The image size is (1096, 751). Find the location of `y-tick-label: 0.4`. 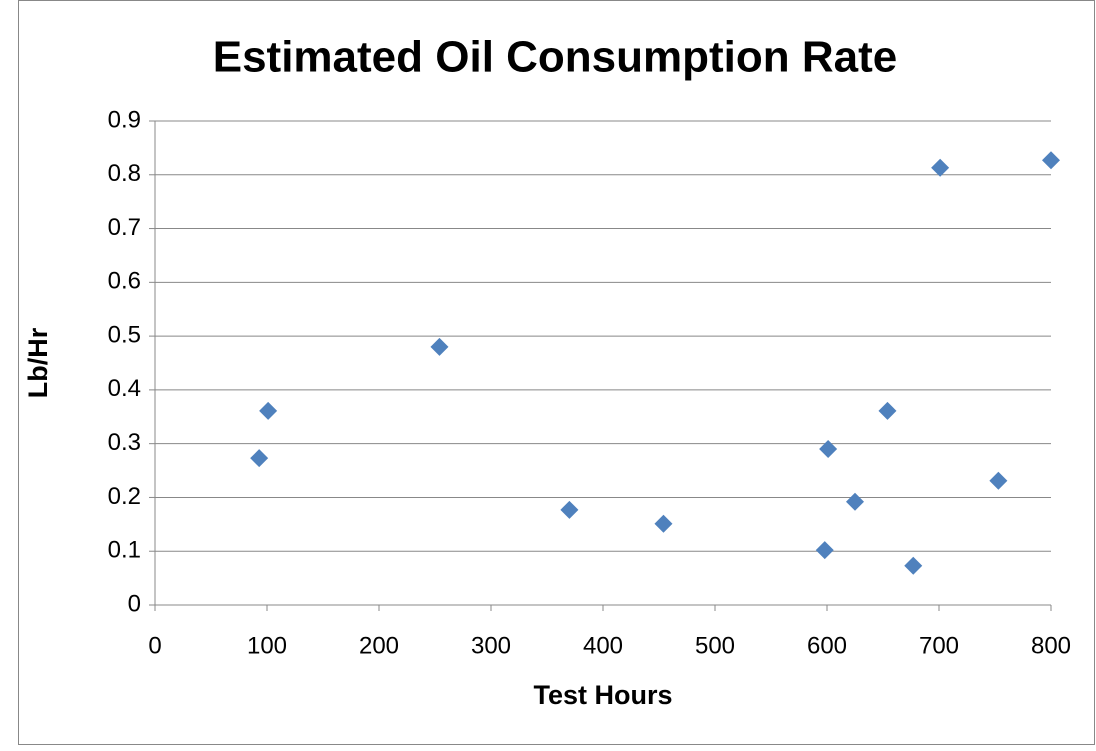

y-tick-label: 0.4 is located at coordinates (124, 388).